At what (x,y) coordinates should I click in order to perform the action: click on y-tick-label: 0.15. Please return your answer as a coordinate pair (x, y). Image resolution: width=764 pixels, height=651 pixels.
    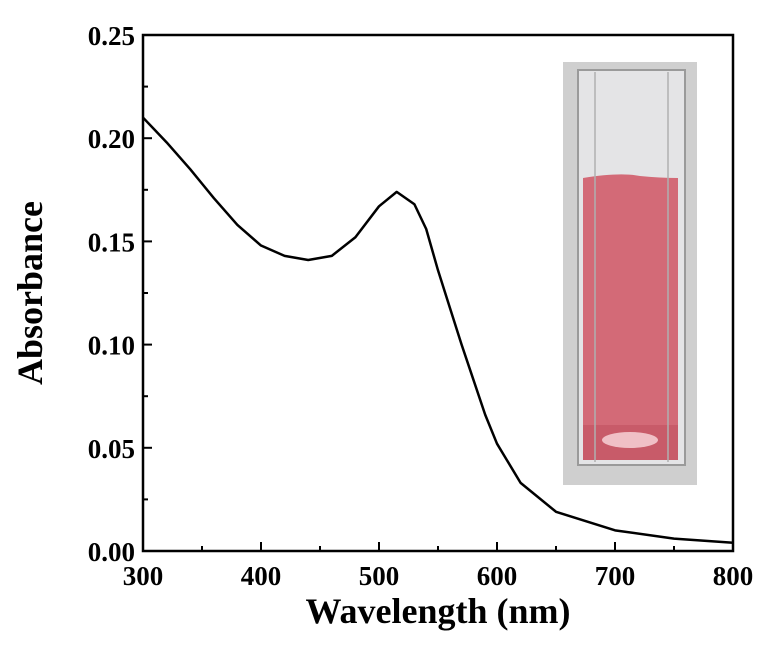
    Looking at the image, I should click on (111, 242).